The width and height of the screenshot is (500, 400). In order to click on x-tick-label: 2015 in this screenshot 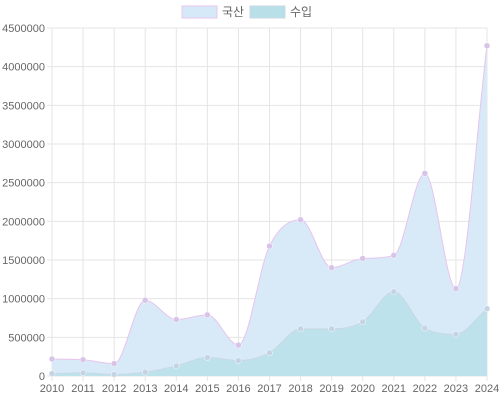, I will do `click(207, 389)`.